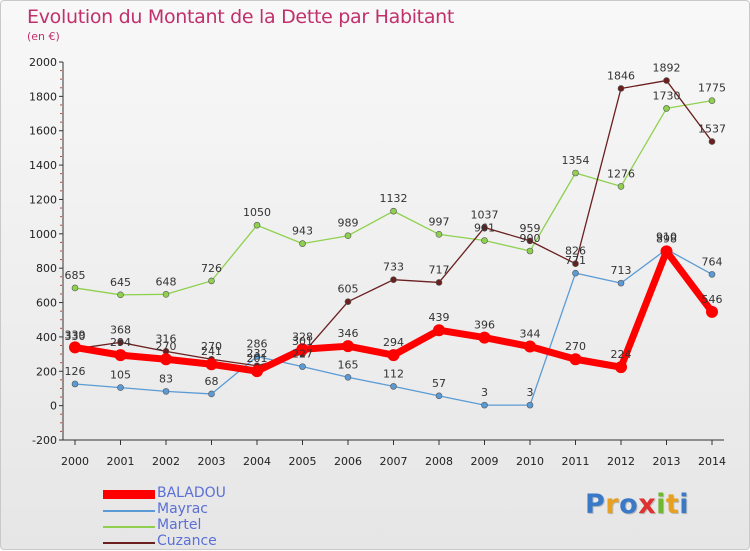 The height and width of the screenshot is (551, 750). What do you see at coordinates (302, 231) in the screenshot?
I see `data-label-martel: 943` at bounding box center [302, 231].